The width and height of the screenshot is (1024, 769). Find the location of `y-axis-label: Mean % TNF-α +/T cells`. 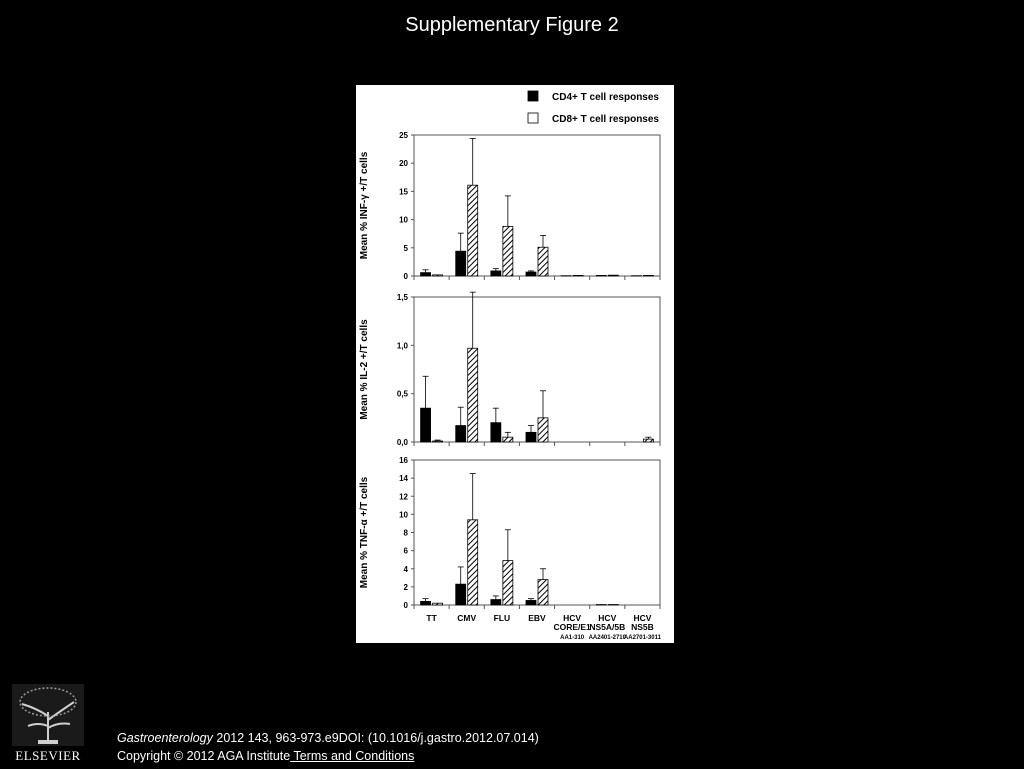

y-axis-label: Mean % TNF-α +/T cells is located at coordinates (364, 532).